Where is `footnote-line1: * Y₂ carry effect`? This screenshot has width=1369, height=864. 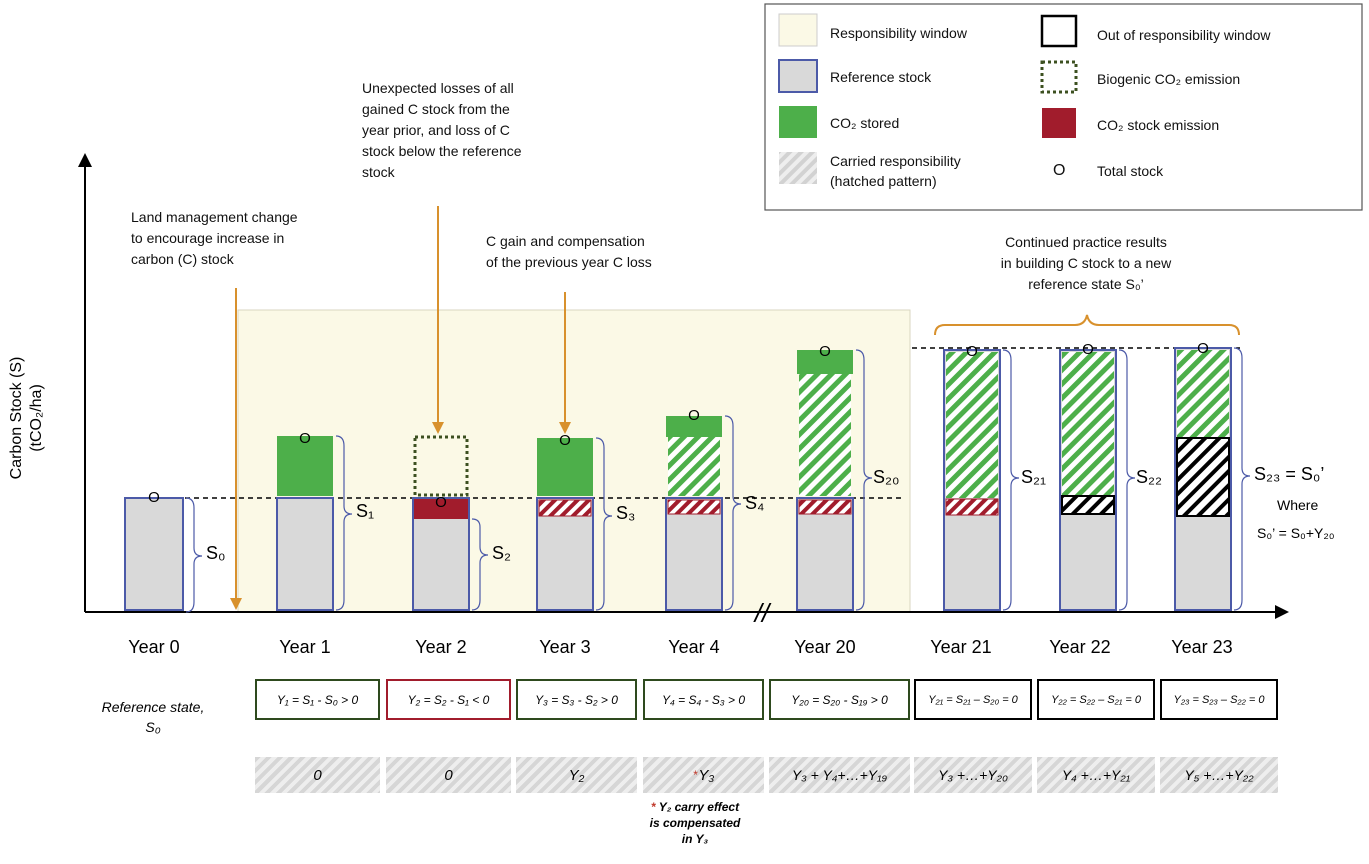
footnote-line1: * Y₂ carry effect is located at coordinates (695, 807).